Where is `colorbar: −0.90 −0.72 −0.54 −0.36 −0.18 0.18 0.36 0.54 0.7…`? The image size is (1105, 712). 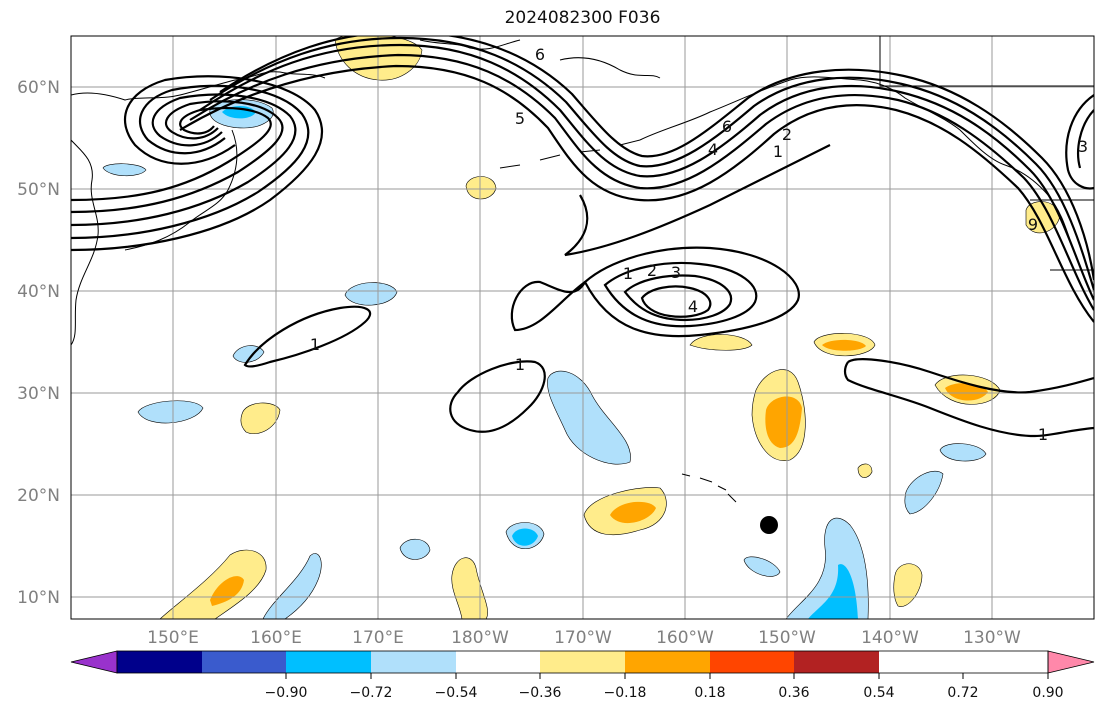 colorbar: −0.90 −0.72 −0.54 −0.36 −0.18 0.18 0.36 0.54 0.7… is located at coordinates (582, 675).